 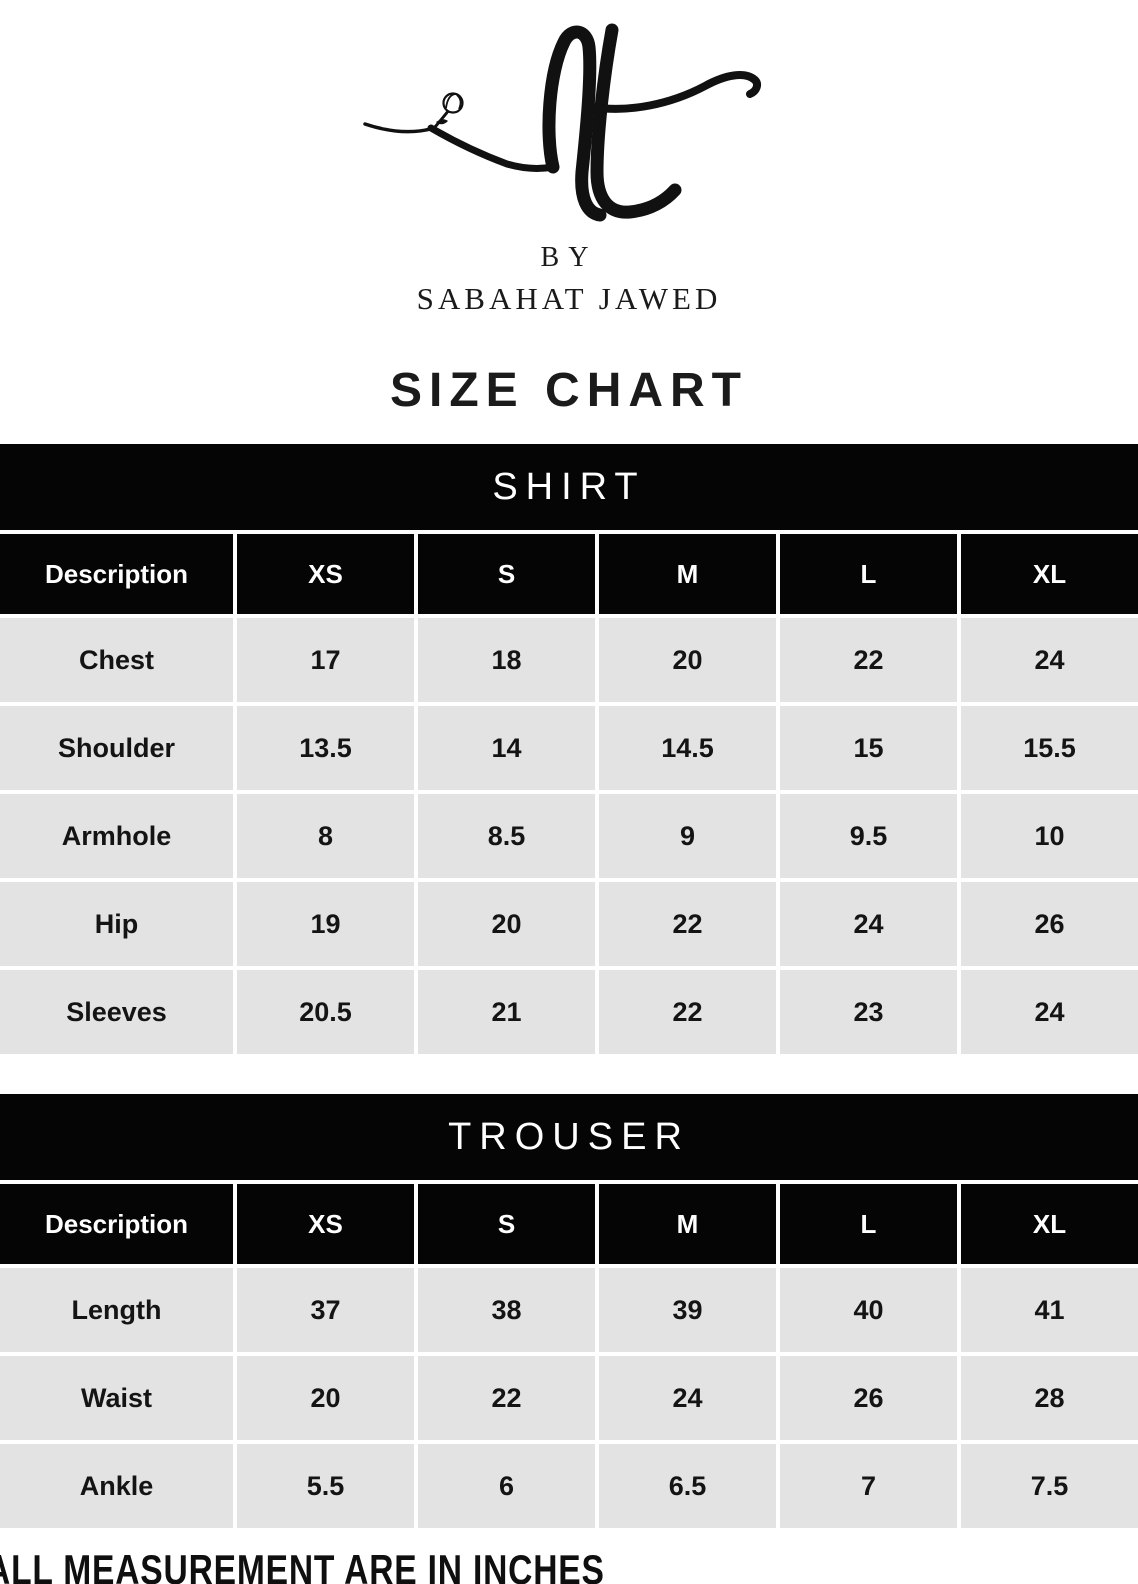 I want to click on row-label-armhole: Armhole, so click(x=116, y=836).